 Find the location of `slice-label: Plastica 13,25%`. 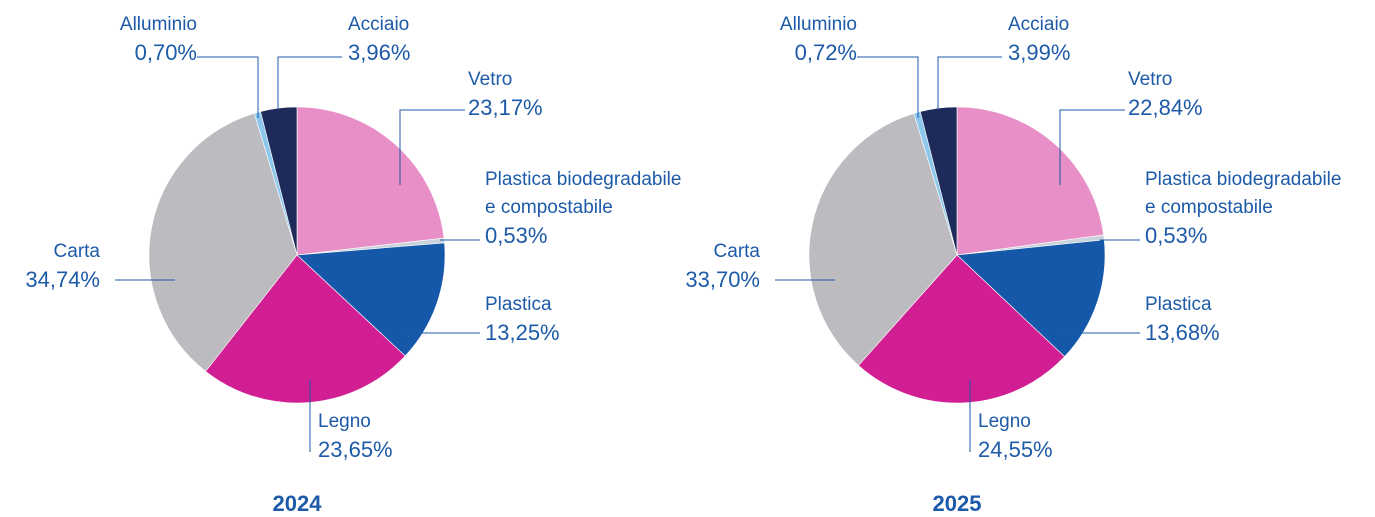

slice-label: Plastica 13,25% is located at coordinates (522, 319).